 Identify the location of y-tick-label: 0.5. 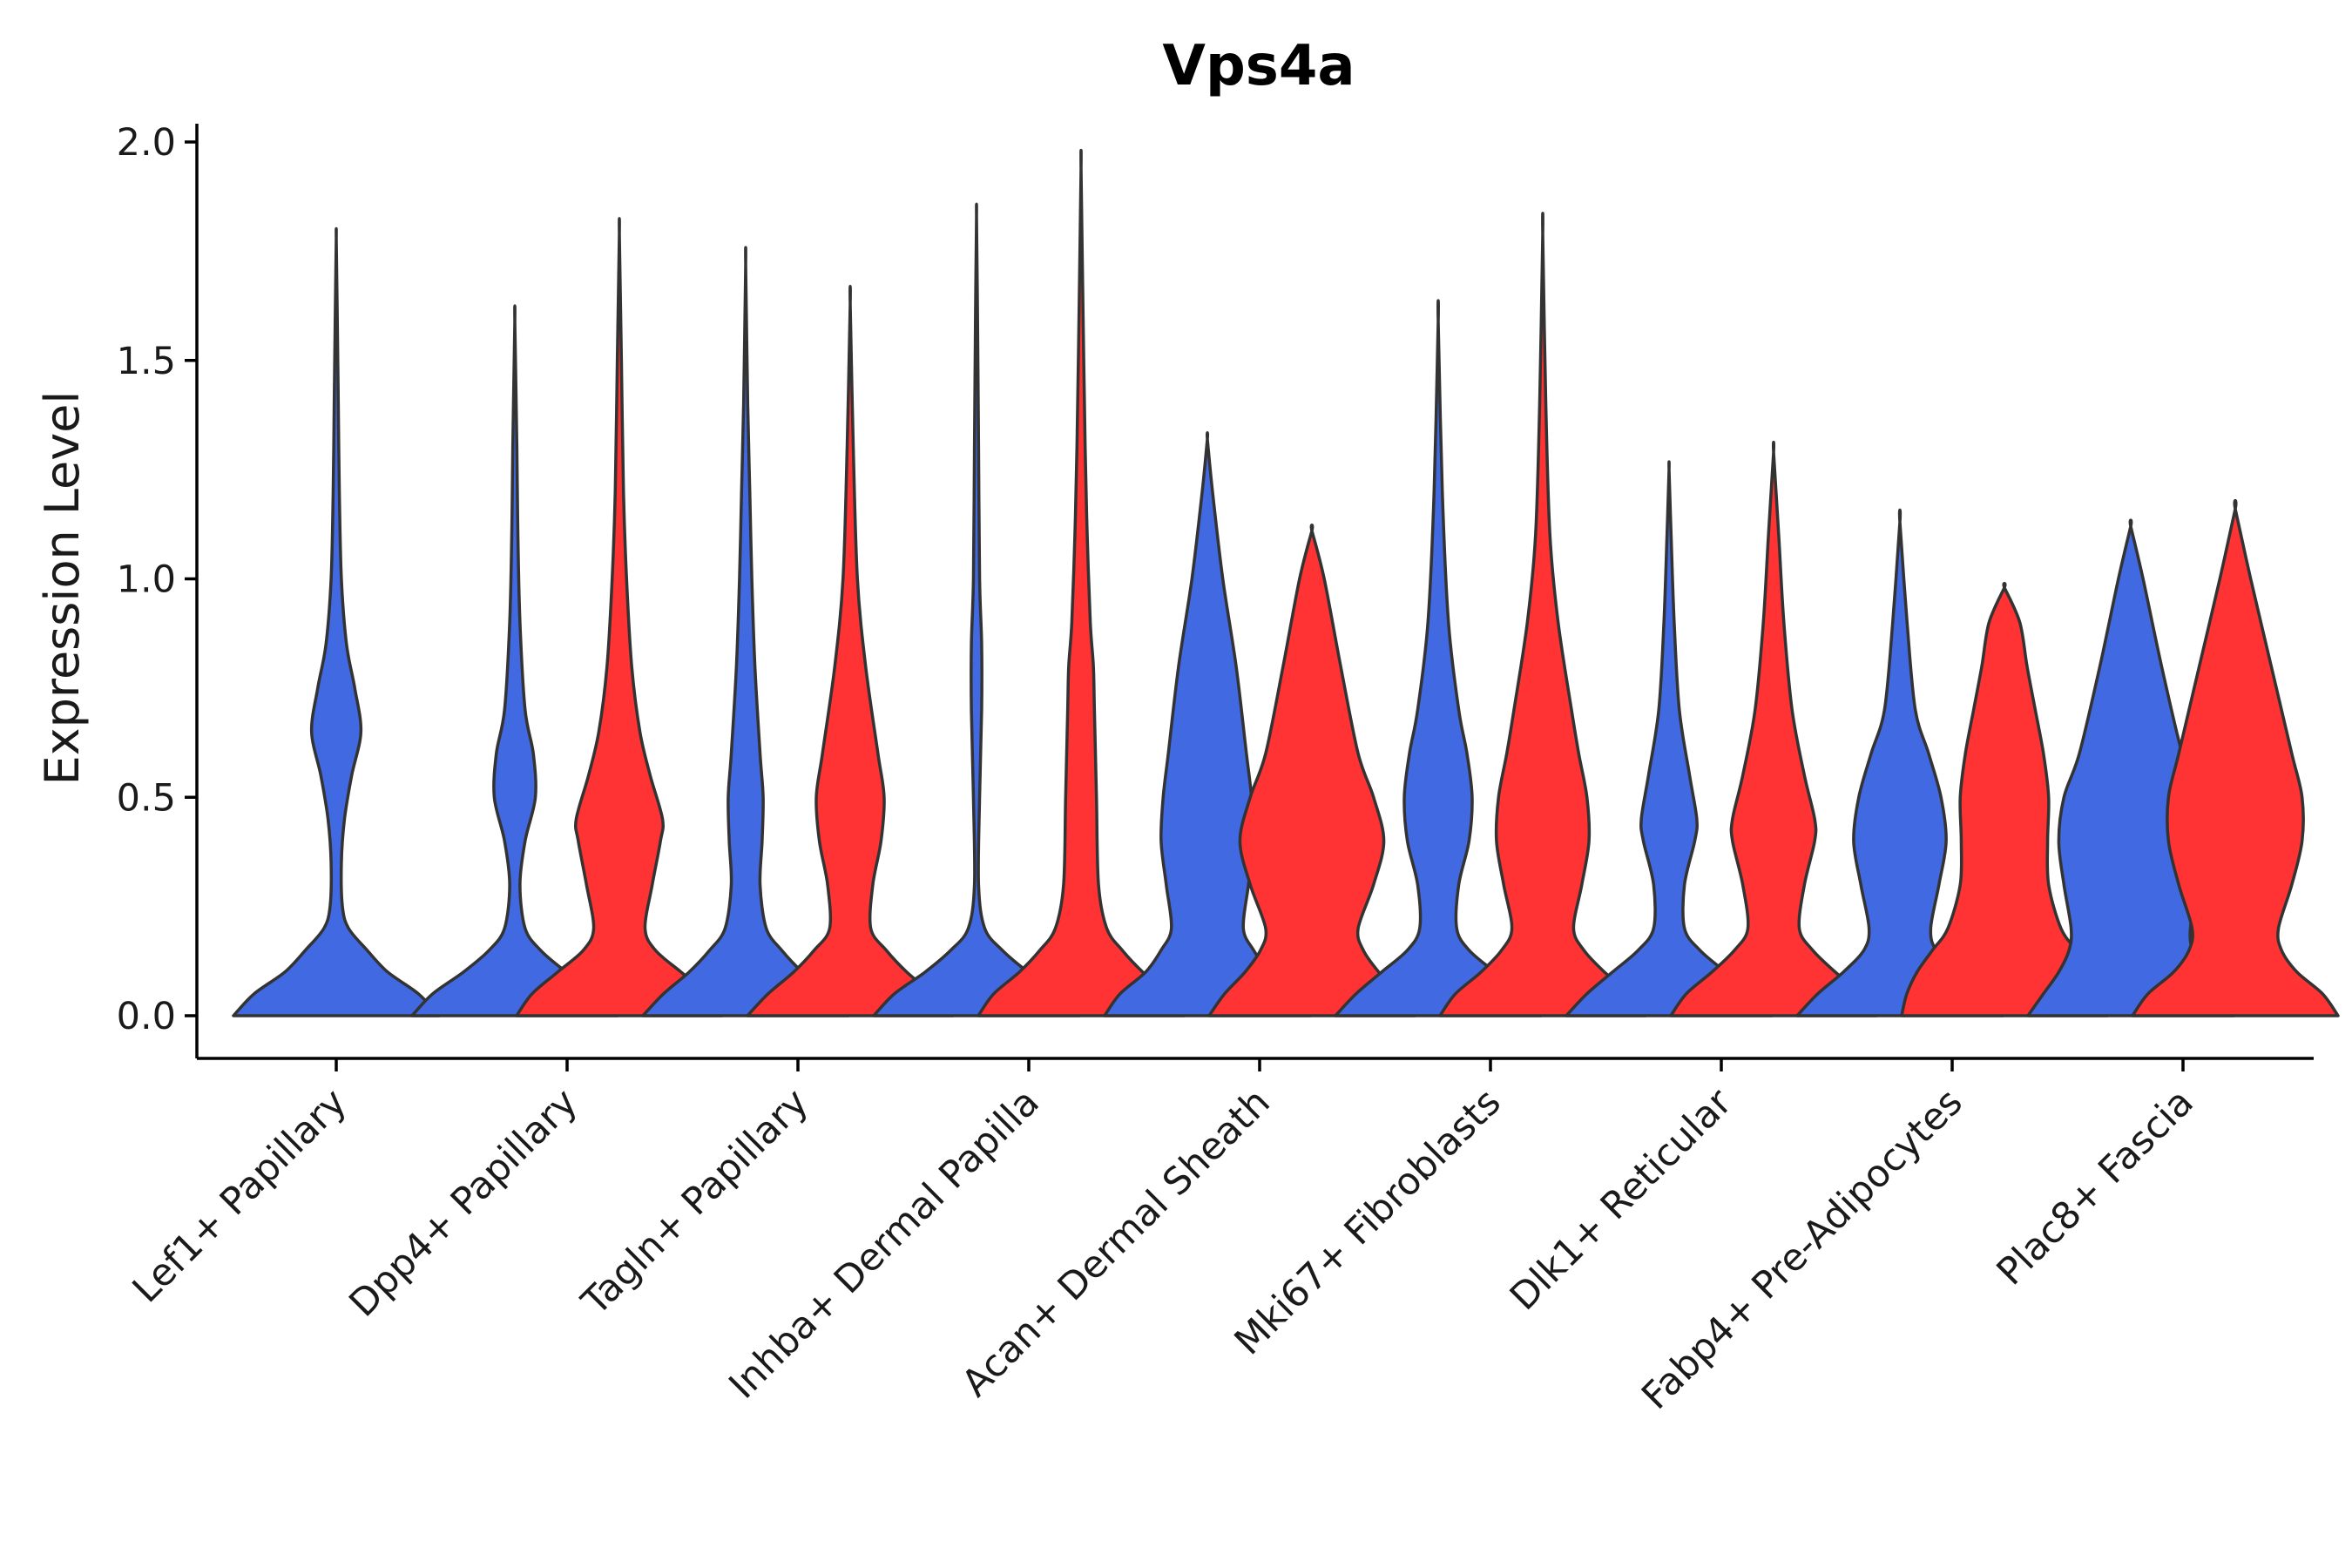
(146, 798).